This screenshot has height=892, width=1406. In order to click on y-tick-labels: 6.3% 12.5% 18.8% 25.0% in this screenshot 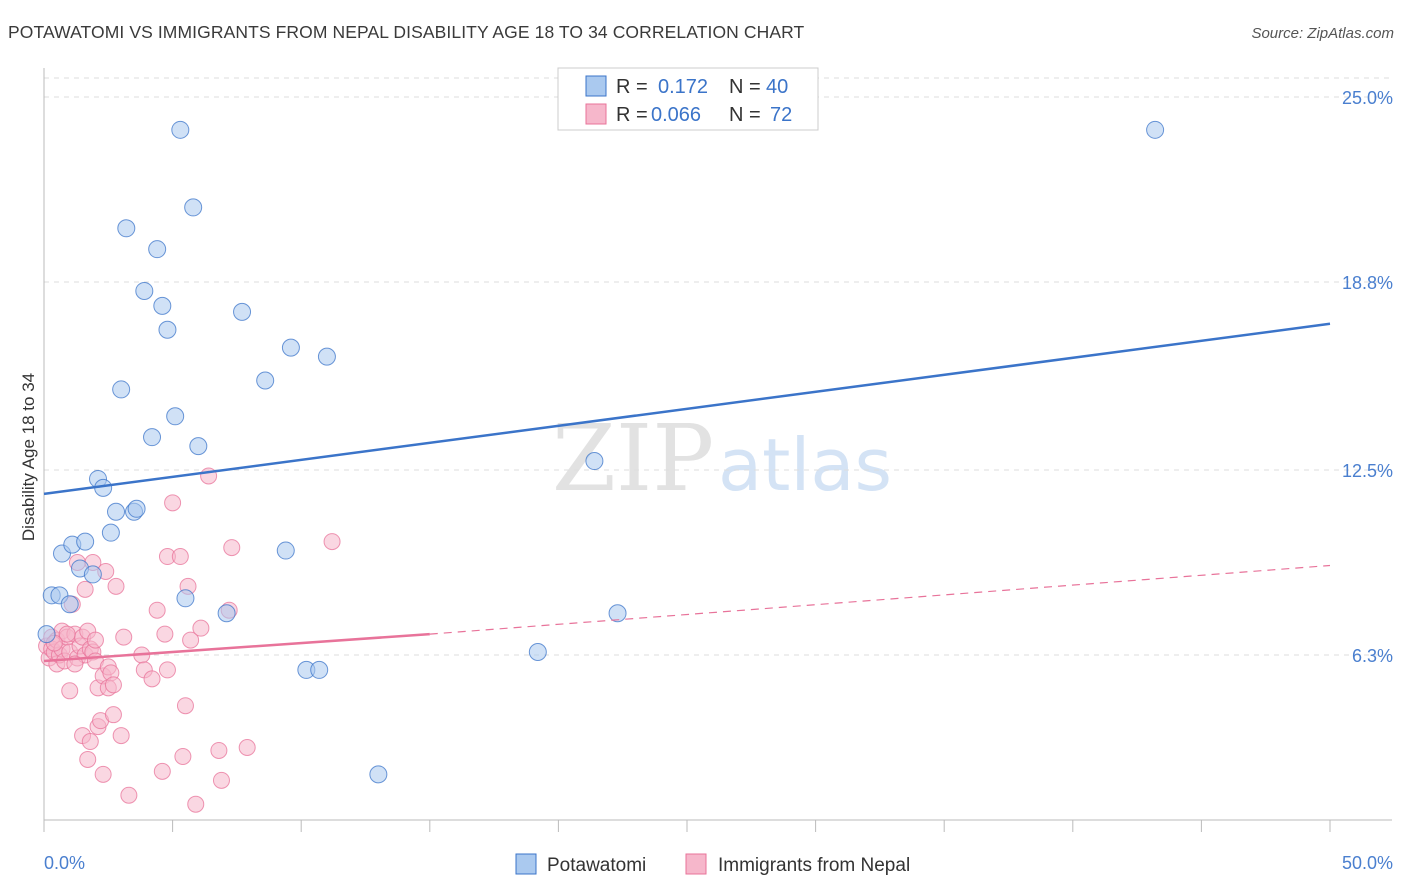, I will do `click(1367, 377)`.